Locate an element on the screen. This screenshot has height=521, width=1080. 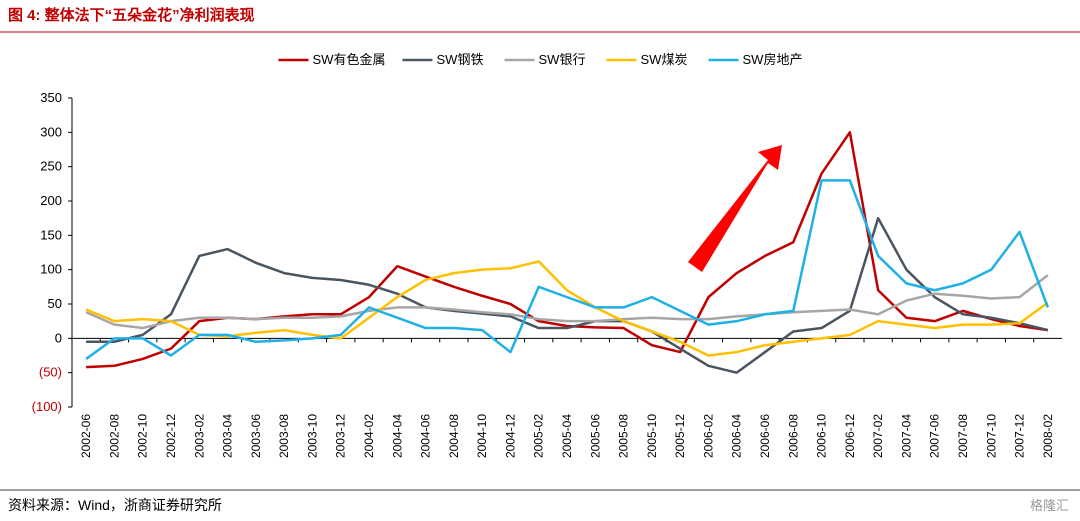
x-tick-label: 2007-04 is located at coordinates (906, 436).